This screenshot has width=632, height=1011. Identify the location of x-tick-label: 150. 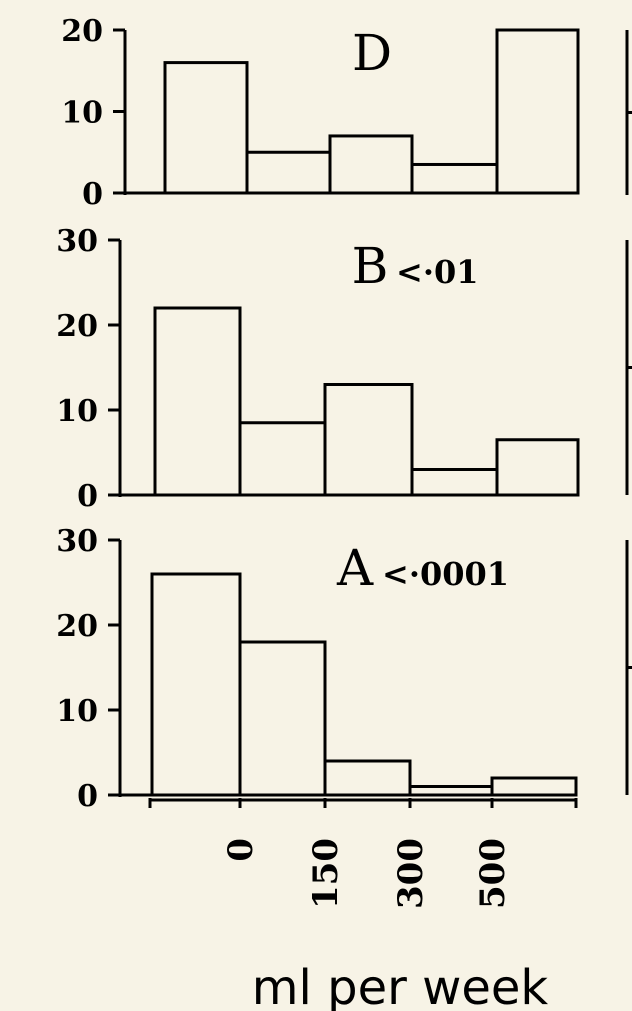
(326, 873).